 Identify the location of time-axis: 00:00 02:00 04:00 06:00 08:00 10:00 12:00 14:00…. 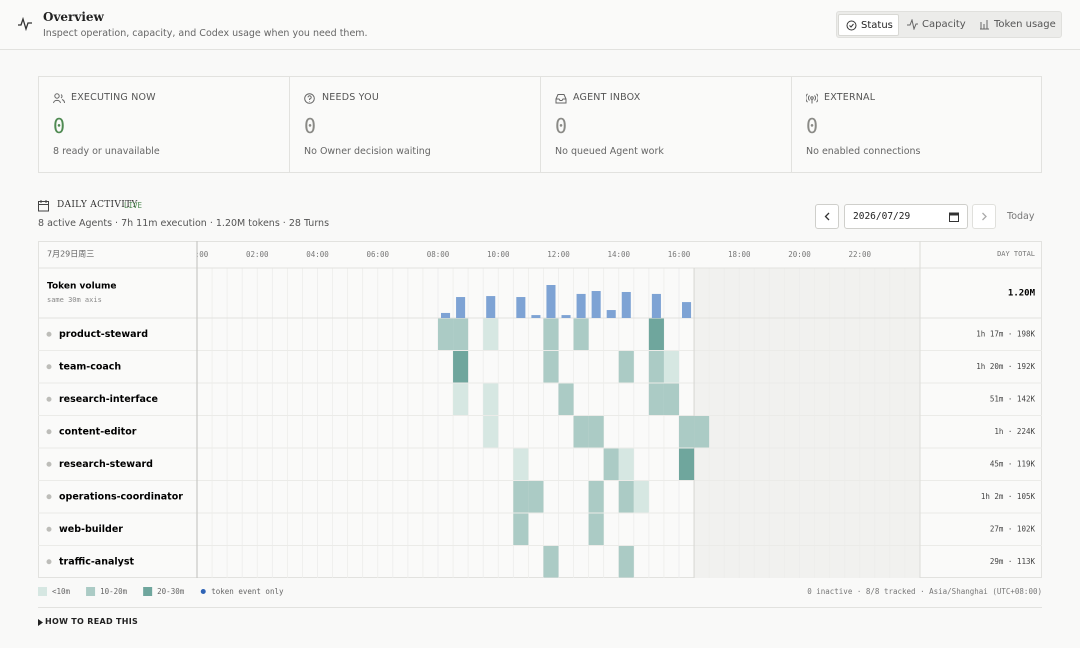
(529, 254).